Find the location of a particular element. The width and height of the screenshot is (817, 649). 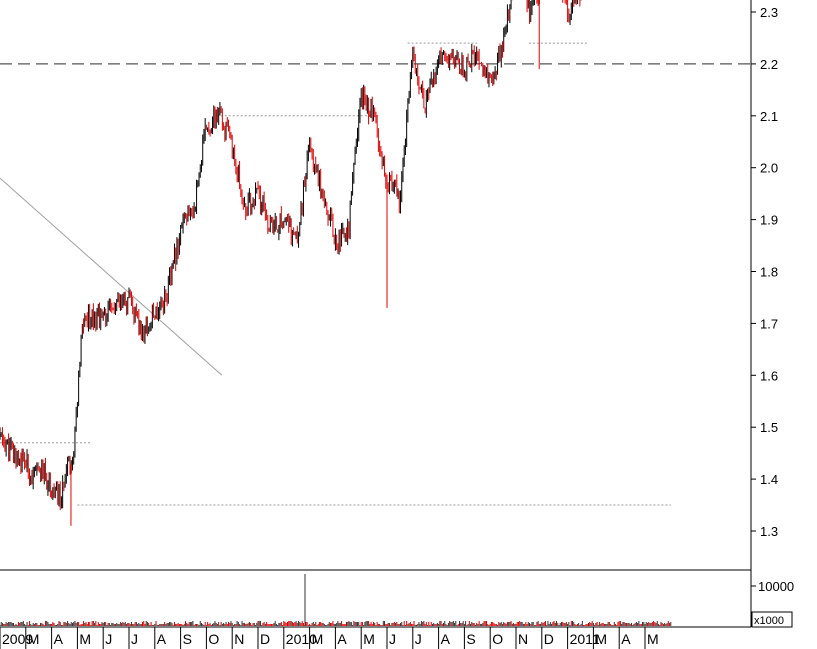

price-tick-label: 1.5 is located at coordinates (769, 427).